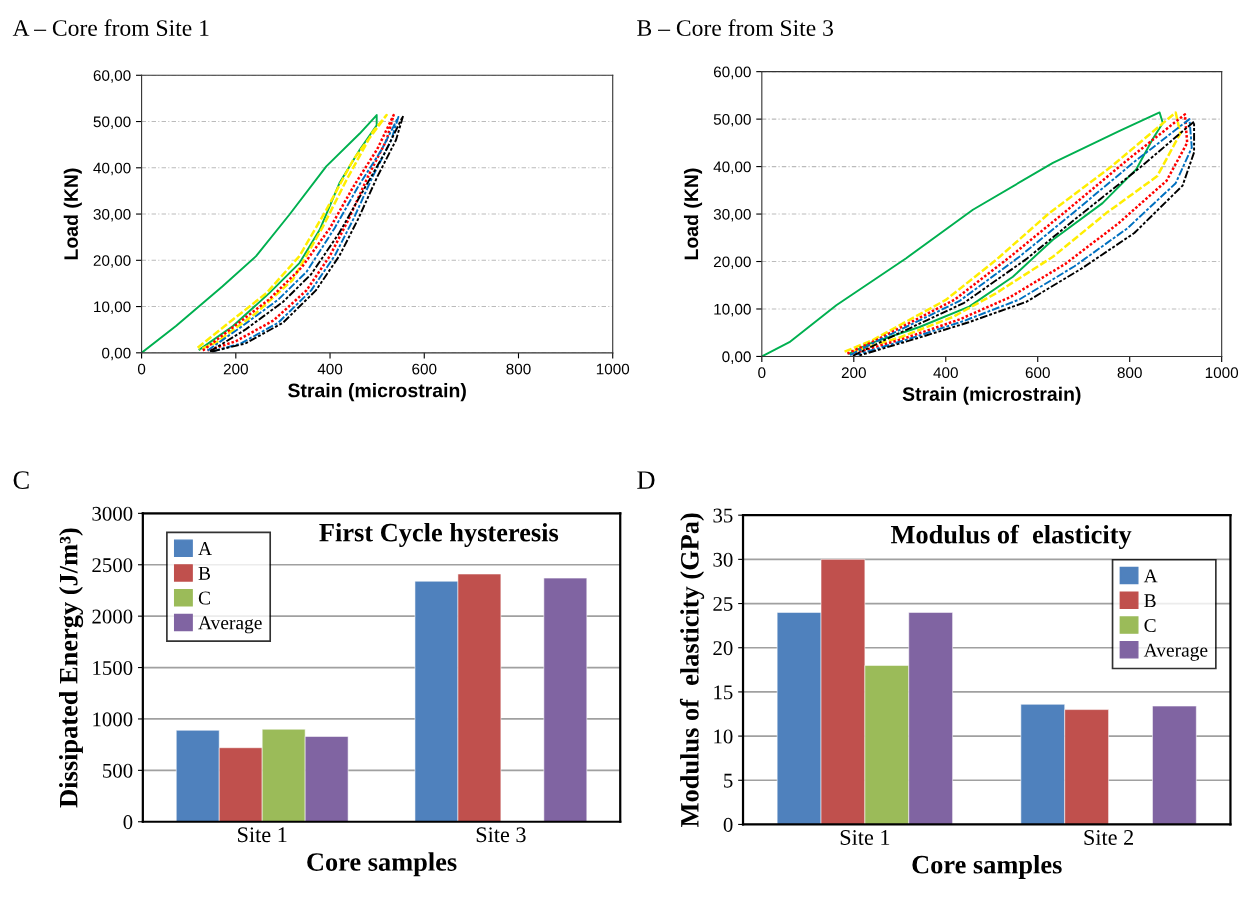 Image resolution: width=1253 pixels, height=907 pixels. Describe the element at coordinates (723, 736) in the screenshot. I see `y-tick-label: 10` at that location.